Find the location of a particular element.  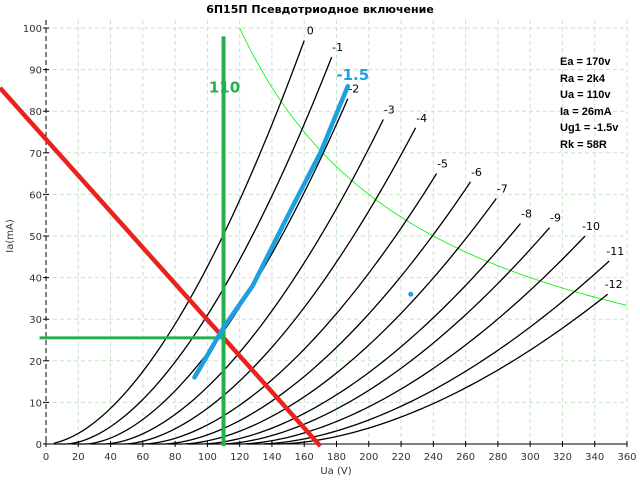

marker-point is located at coordinates (411, 294).